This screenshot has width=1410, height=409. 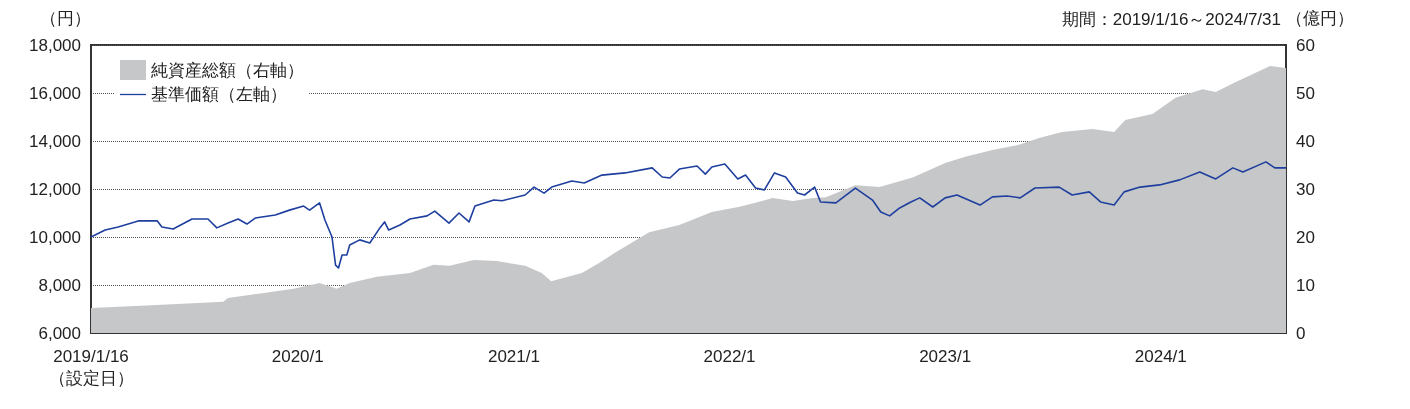 I want to click on y-tick-label: 10,000, so click(x=55, y=237).